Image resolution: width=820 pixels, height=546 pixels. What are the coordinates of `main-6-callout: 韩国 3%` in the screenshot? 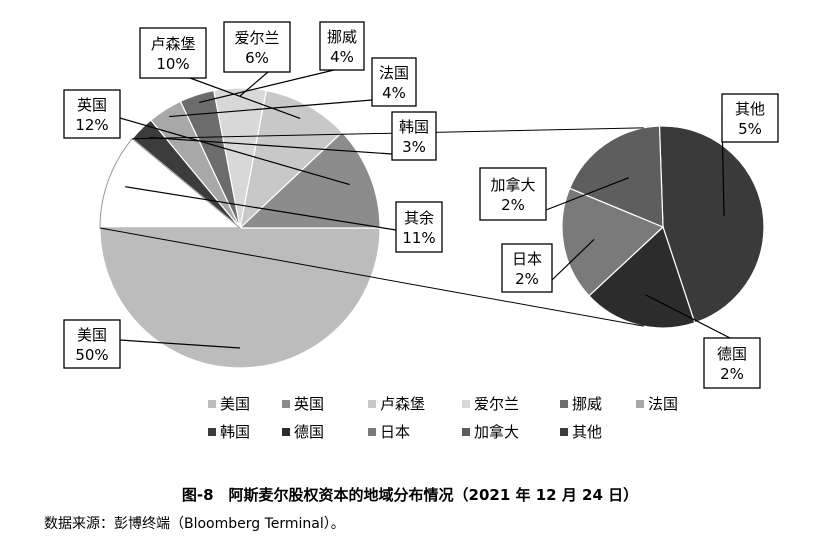 It's located at (293, 136).